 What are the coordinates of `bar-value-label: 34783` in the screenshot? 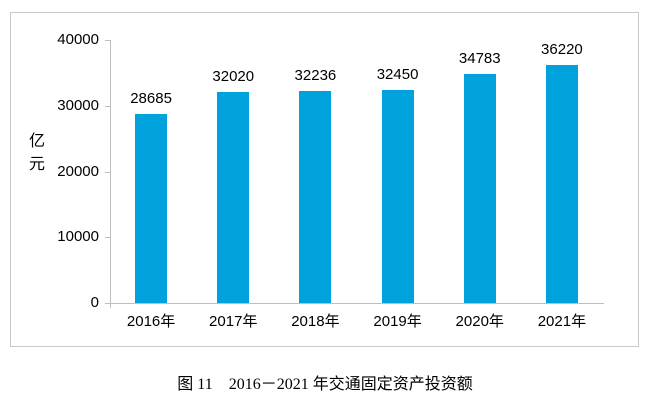 It's located at (479, 58).